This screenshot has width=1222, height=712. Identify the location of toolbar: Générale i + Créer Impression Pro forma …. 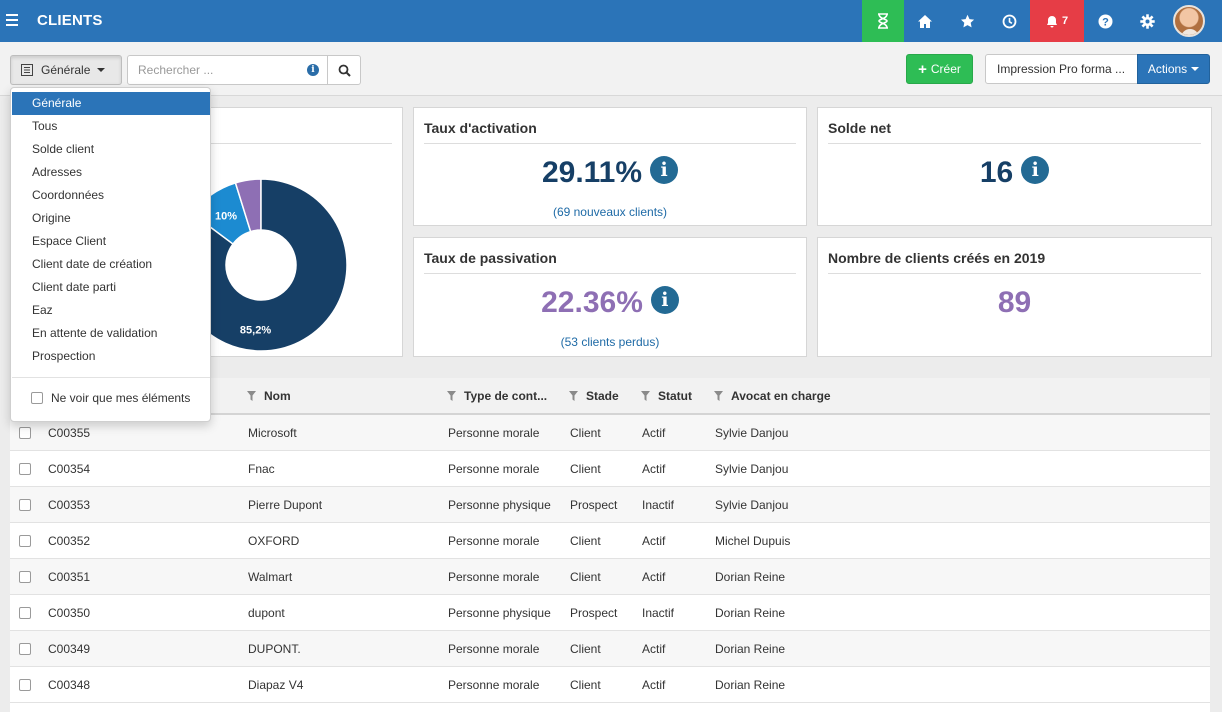
(611, 69).